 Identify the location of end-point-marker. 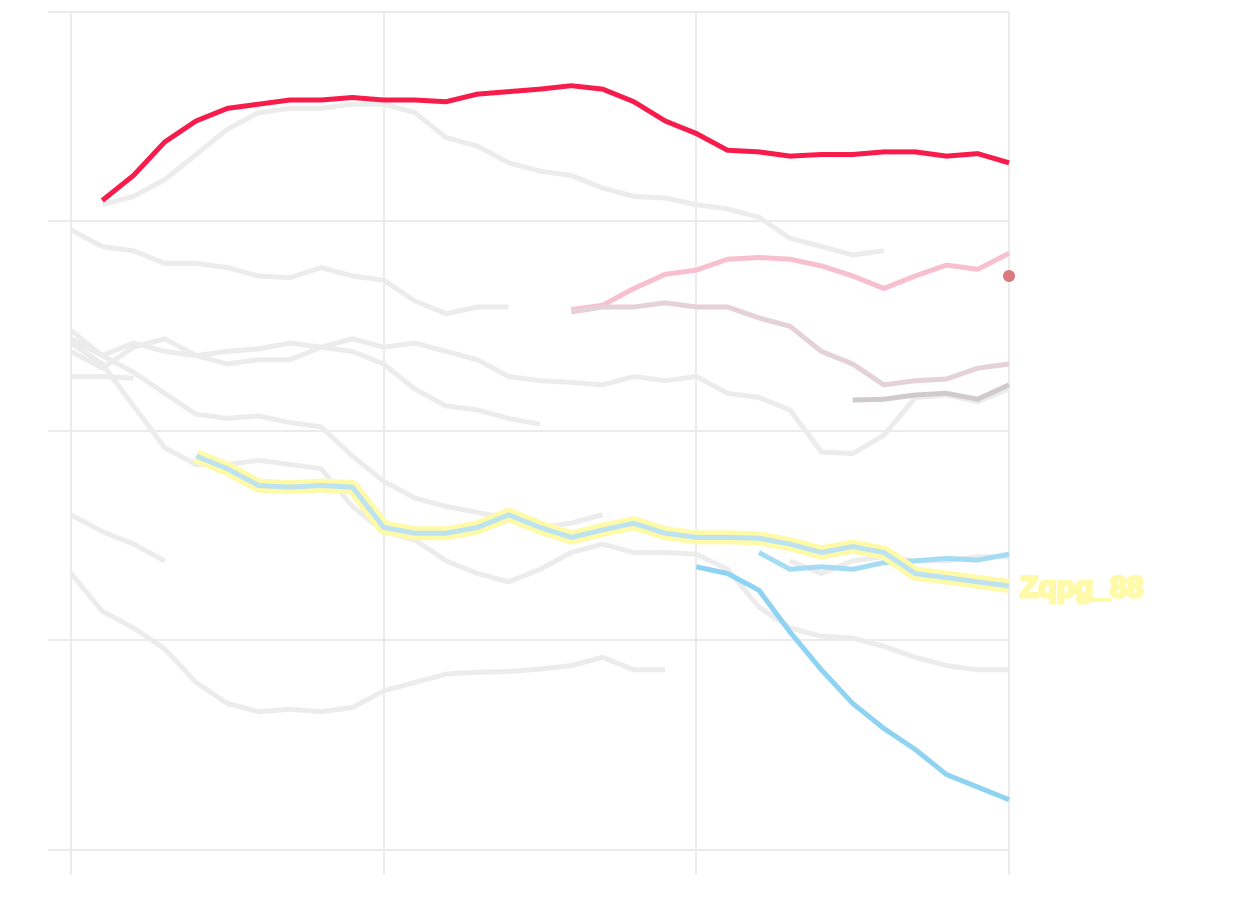
(1009, 275).